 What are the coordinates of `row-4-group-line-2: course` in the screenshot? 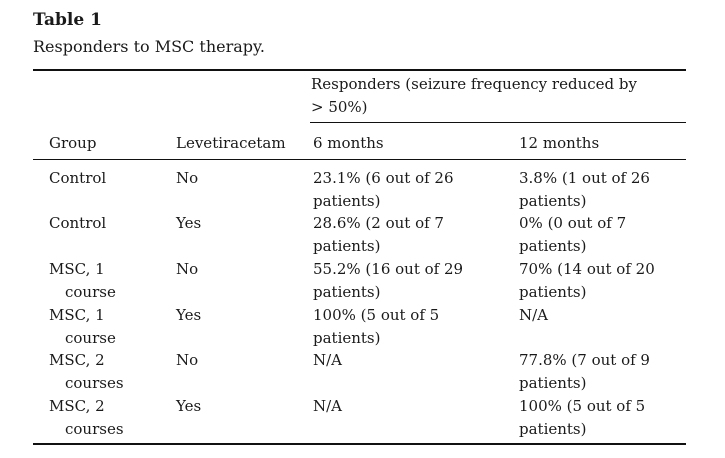 It's located at (90, 338).